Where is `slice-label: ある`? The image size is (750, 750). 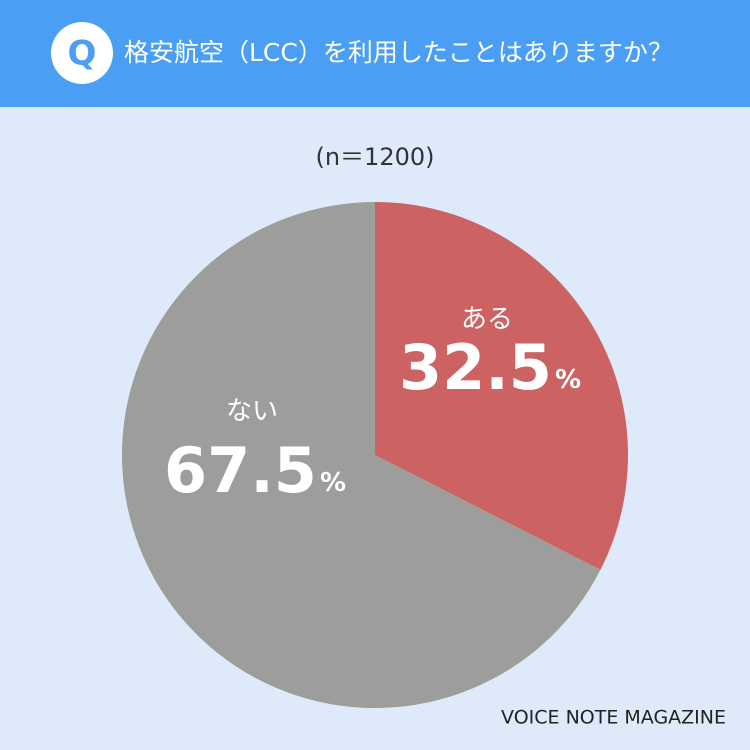
slice-label: ある is located at coordinates (487, 320).